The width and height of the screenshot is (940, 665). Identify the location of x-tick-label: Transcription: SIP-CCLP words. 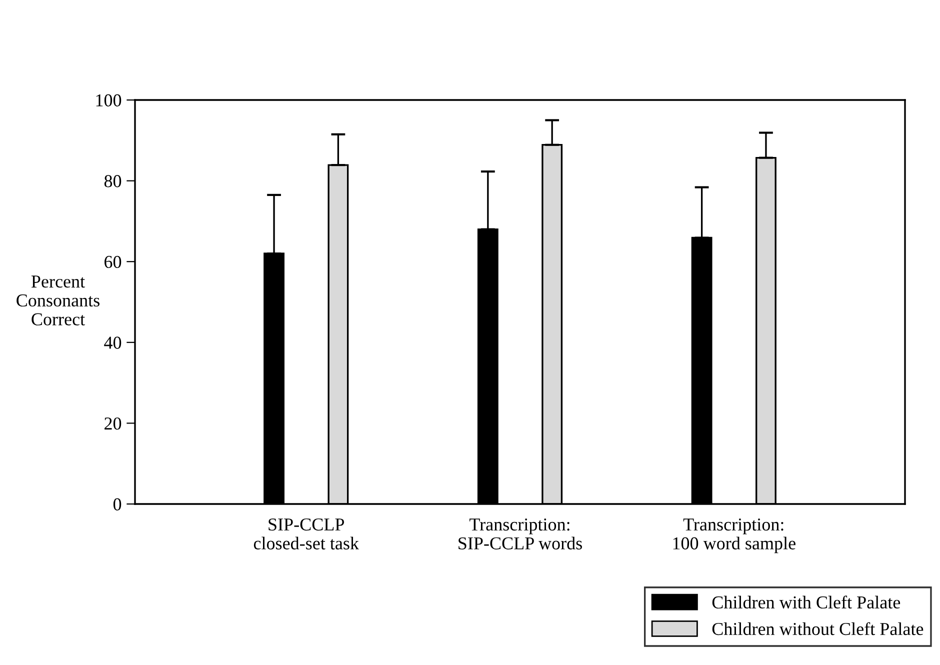
(520, 534).